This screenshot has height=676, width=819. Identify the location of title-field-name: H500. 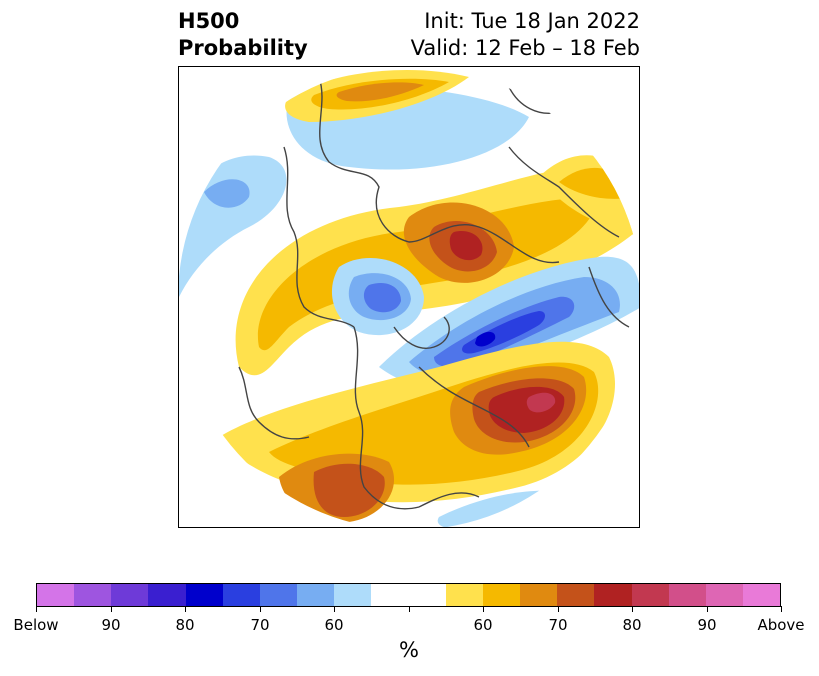
(209, 21).